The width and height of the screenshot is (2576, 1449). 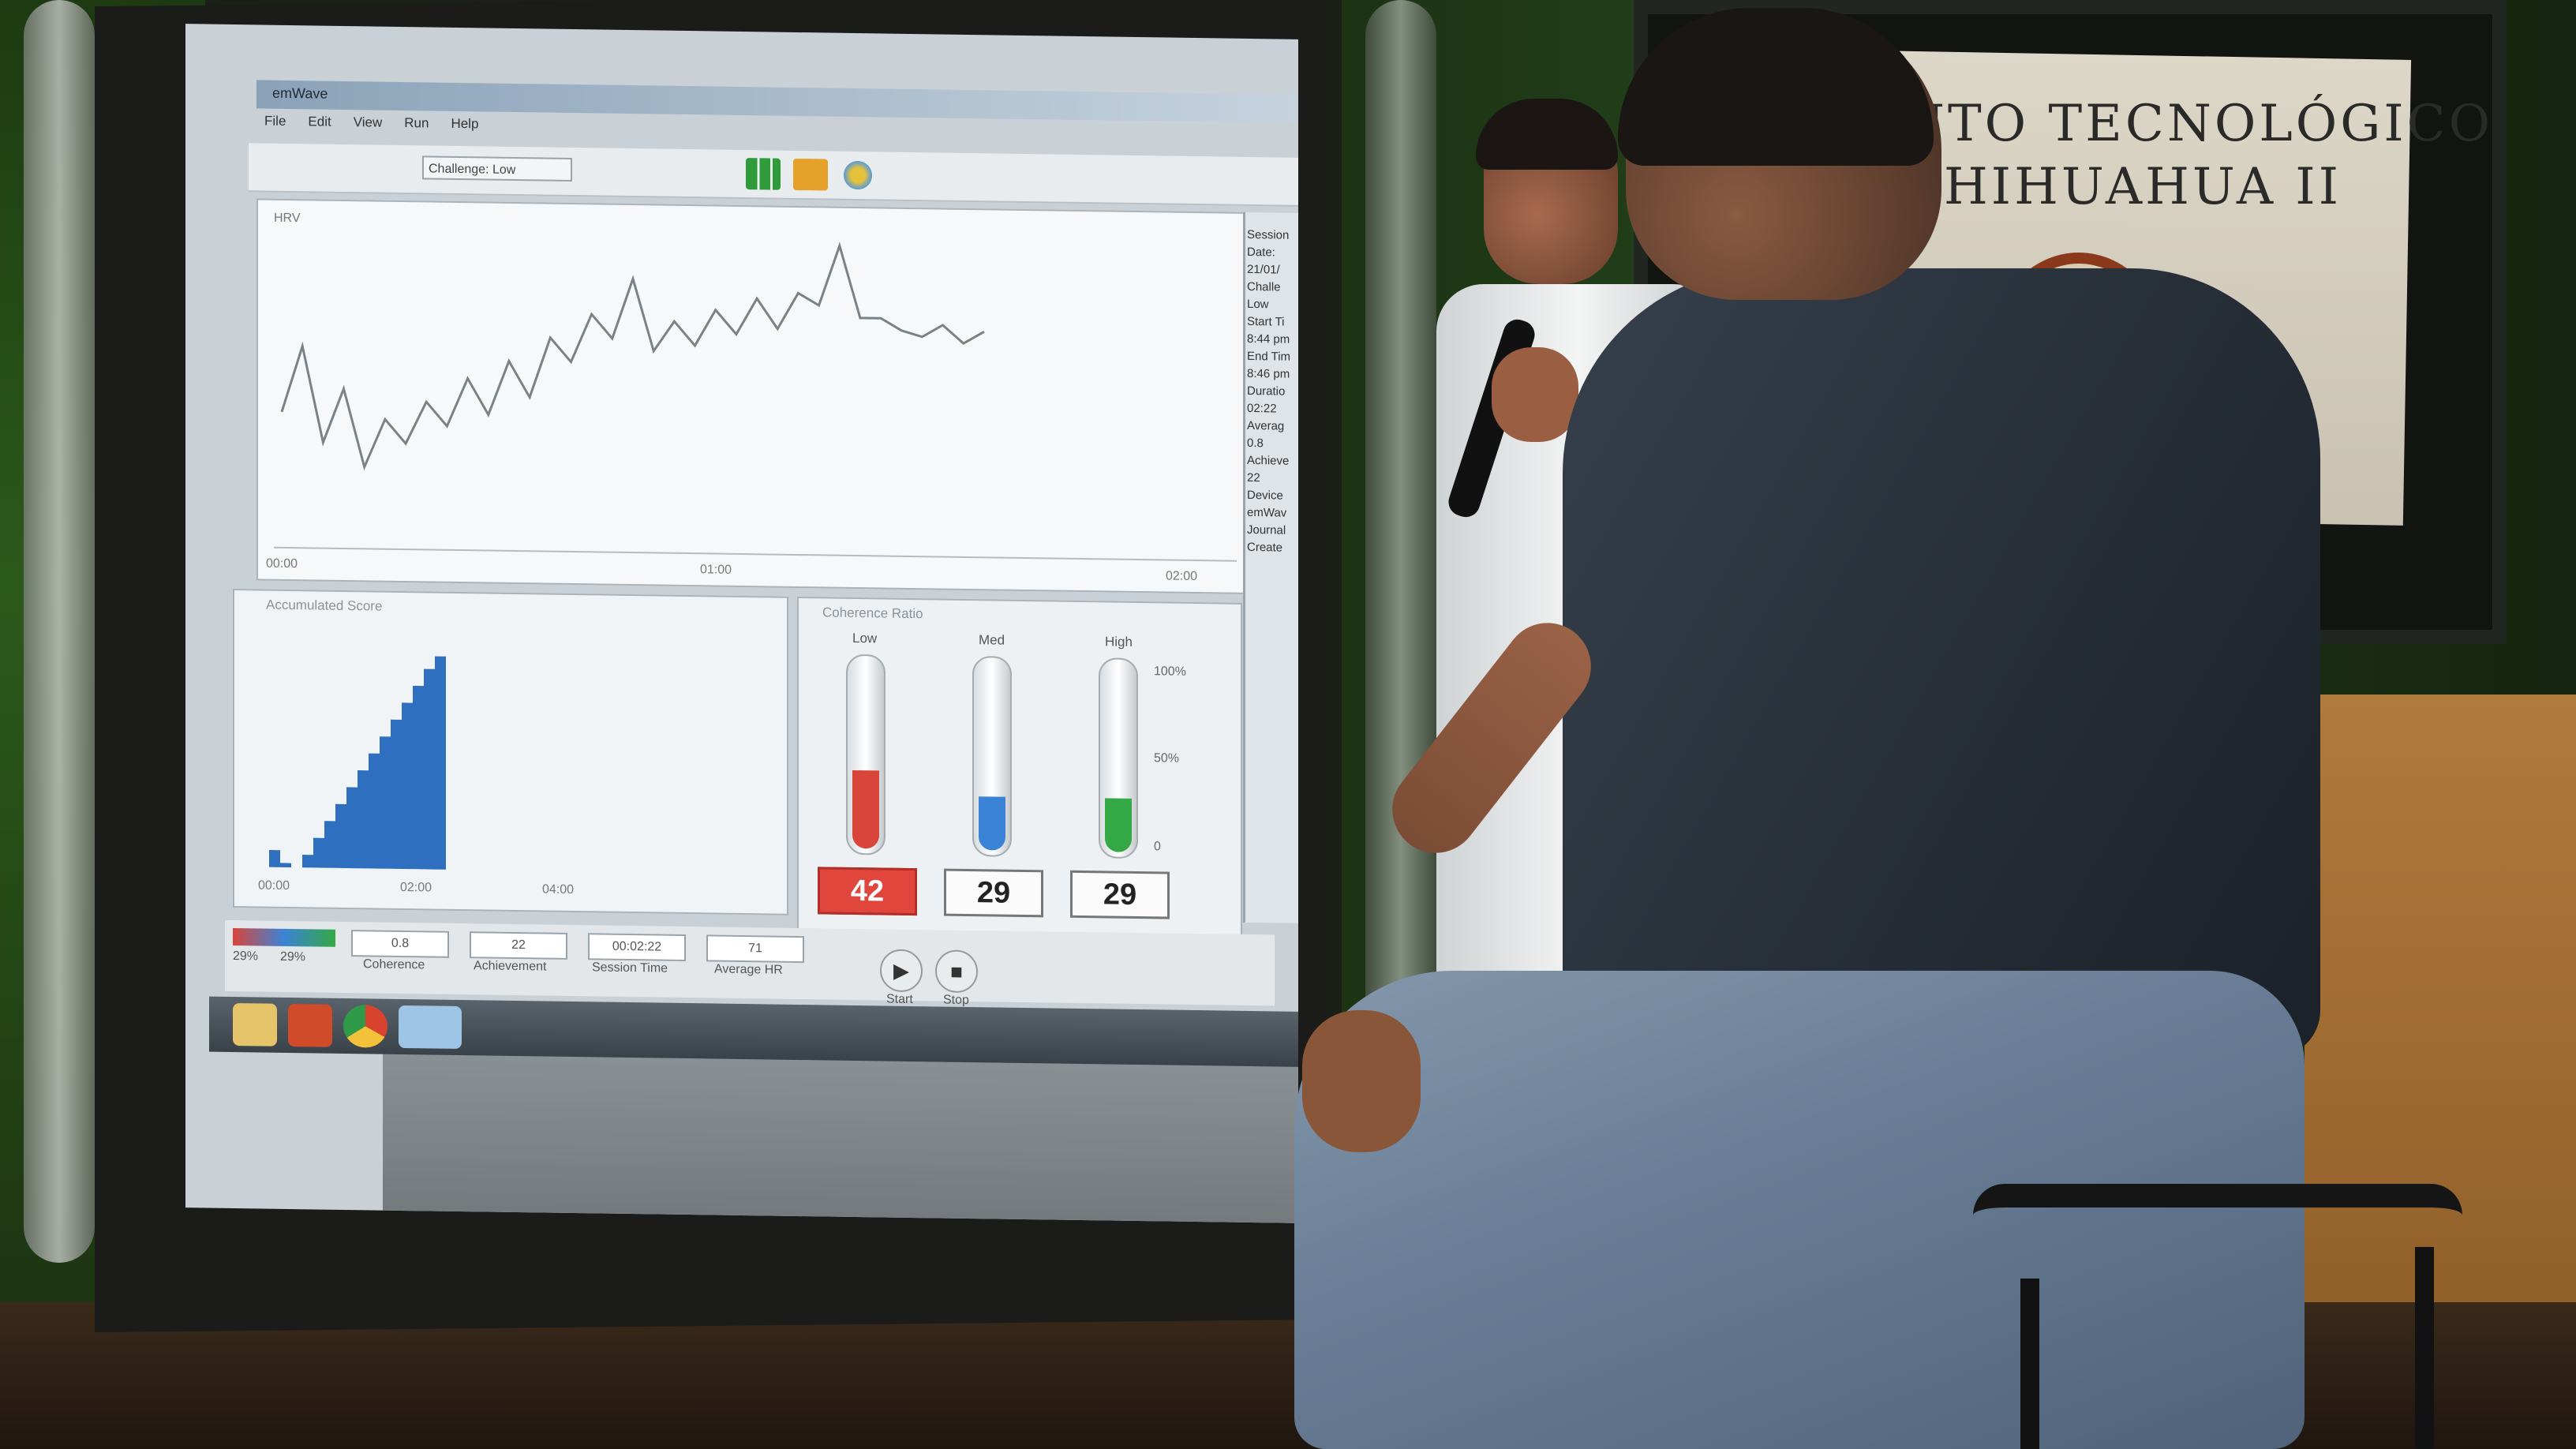 I want to click on file-explorer-icon, so click(x=255, y=1024).